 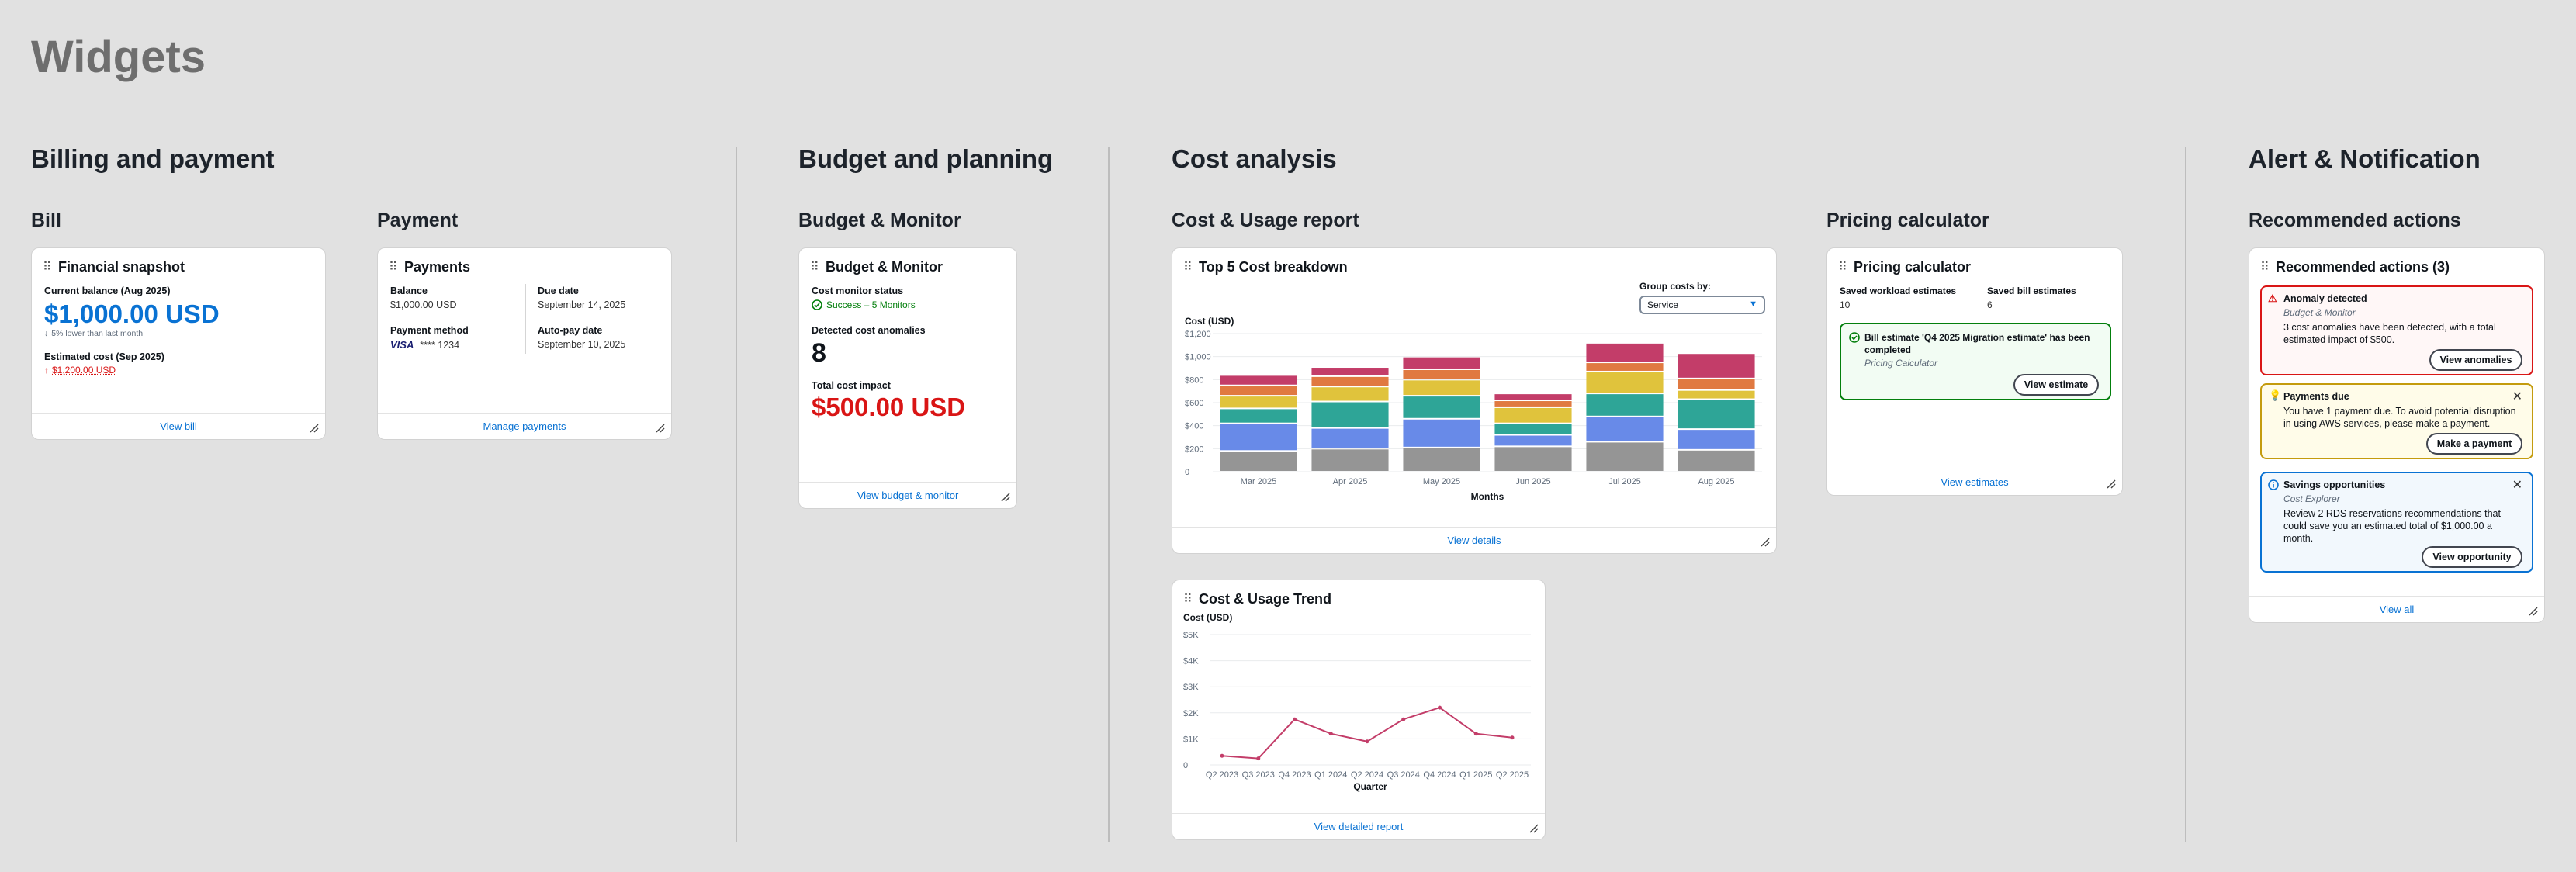 I want to click on y-tick-label: $800, so click(x=1194, y=380).